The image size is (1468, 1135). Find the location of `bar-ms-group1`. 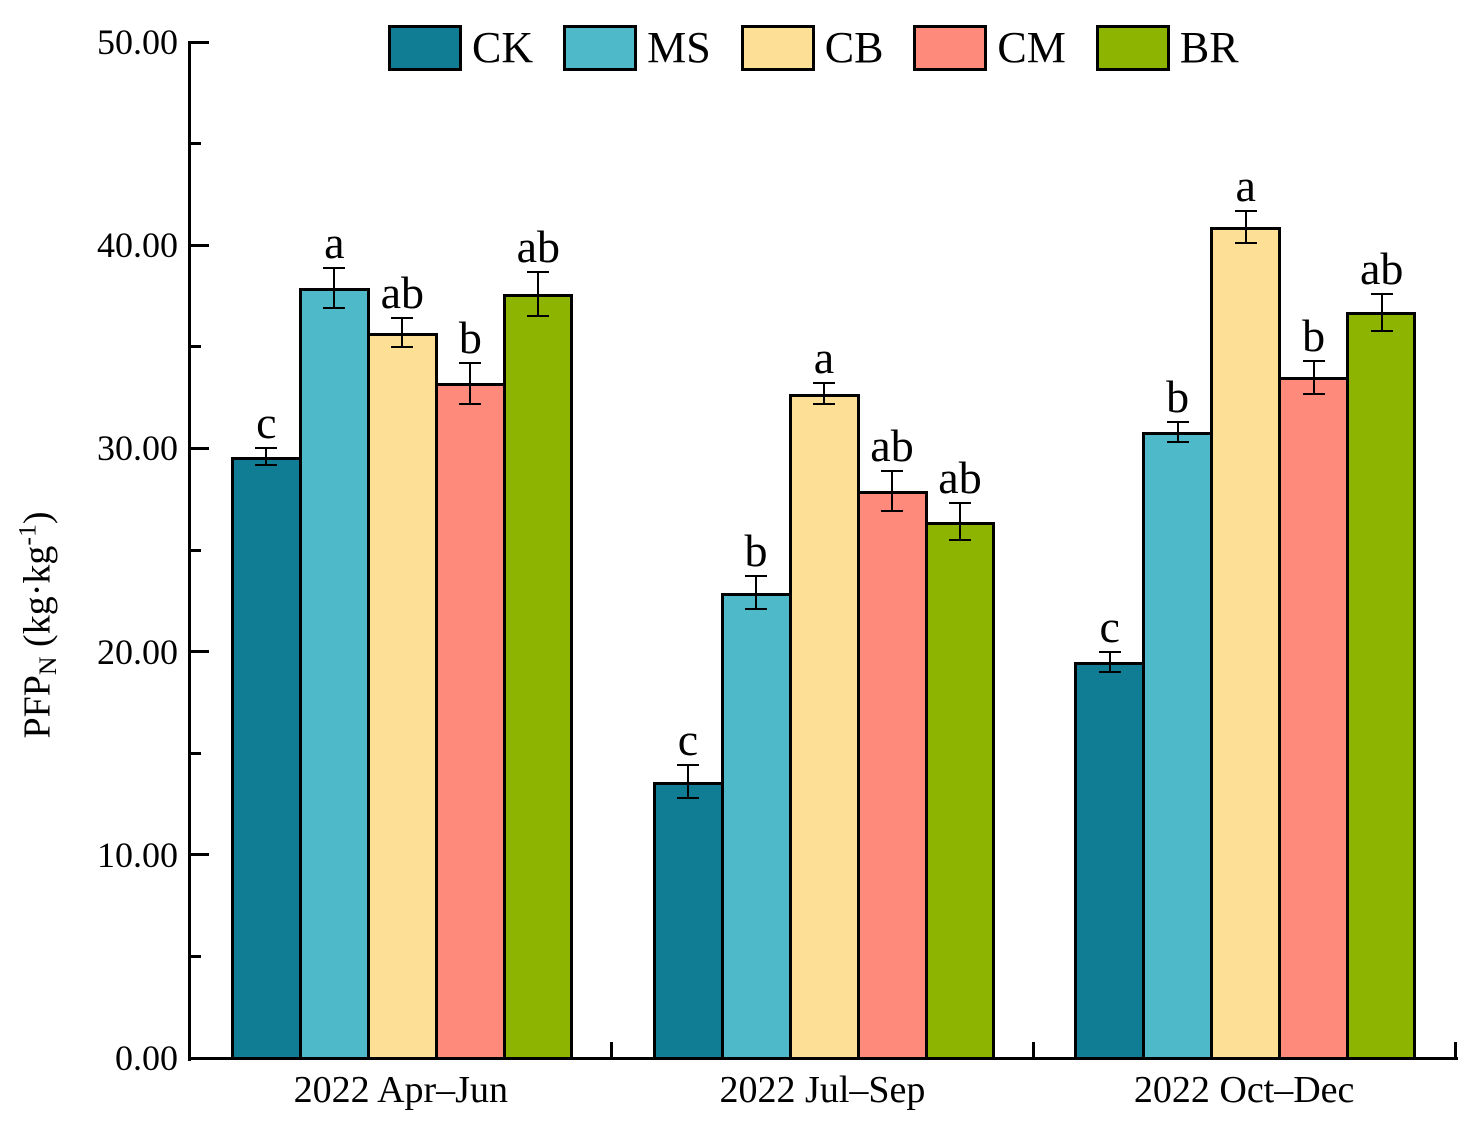

bar-ms-group1 is located at coordinates (334, 673).